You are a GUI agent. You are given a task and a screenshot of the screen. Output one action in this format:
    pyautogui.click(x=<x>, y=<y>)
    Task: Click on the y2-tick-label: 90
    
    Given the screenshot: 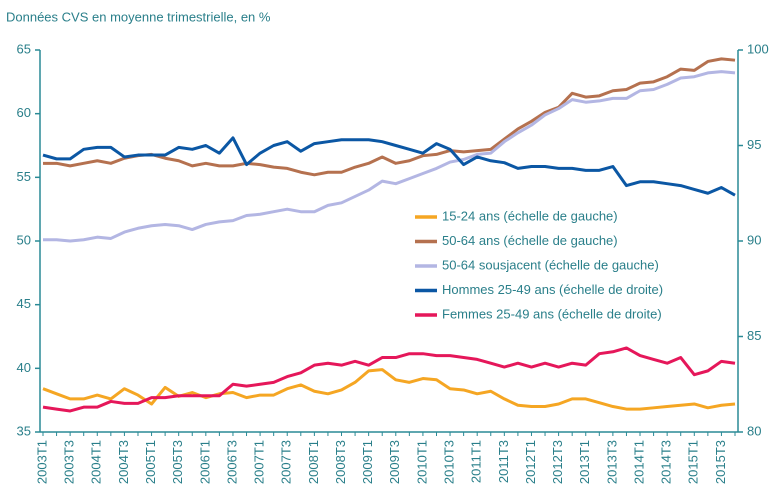 What is the action you would take?
    pyautogui.click(x=754, y=239)
    